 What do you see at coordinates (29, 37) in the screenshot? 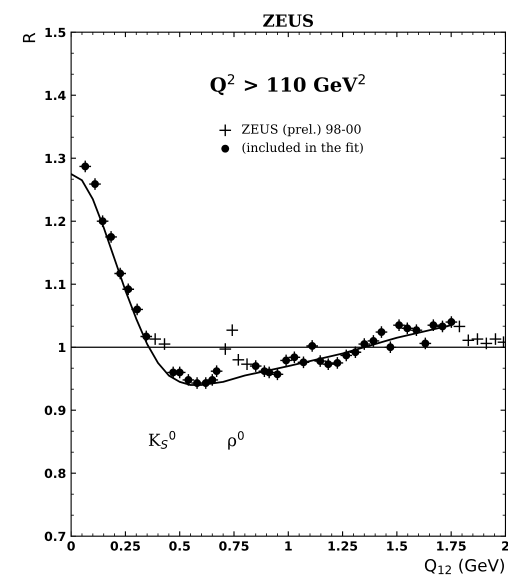
I see `y-axis-title: R` at bounding box center [29, 37].